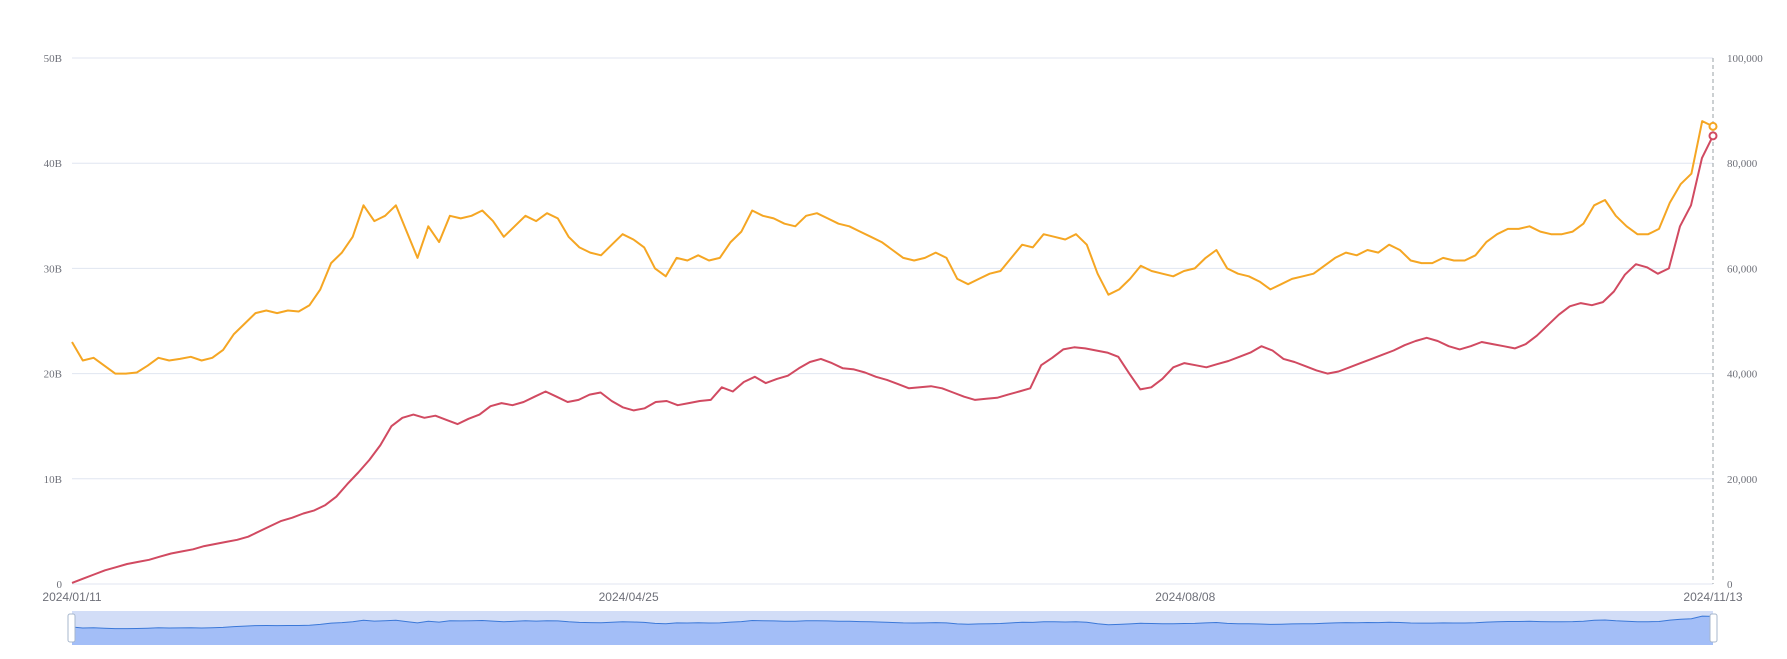 The height and width of the screenshot is (659, 1787). I want to click on x-tick-label: 2024/08/08, so click(1185, 597).